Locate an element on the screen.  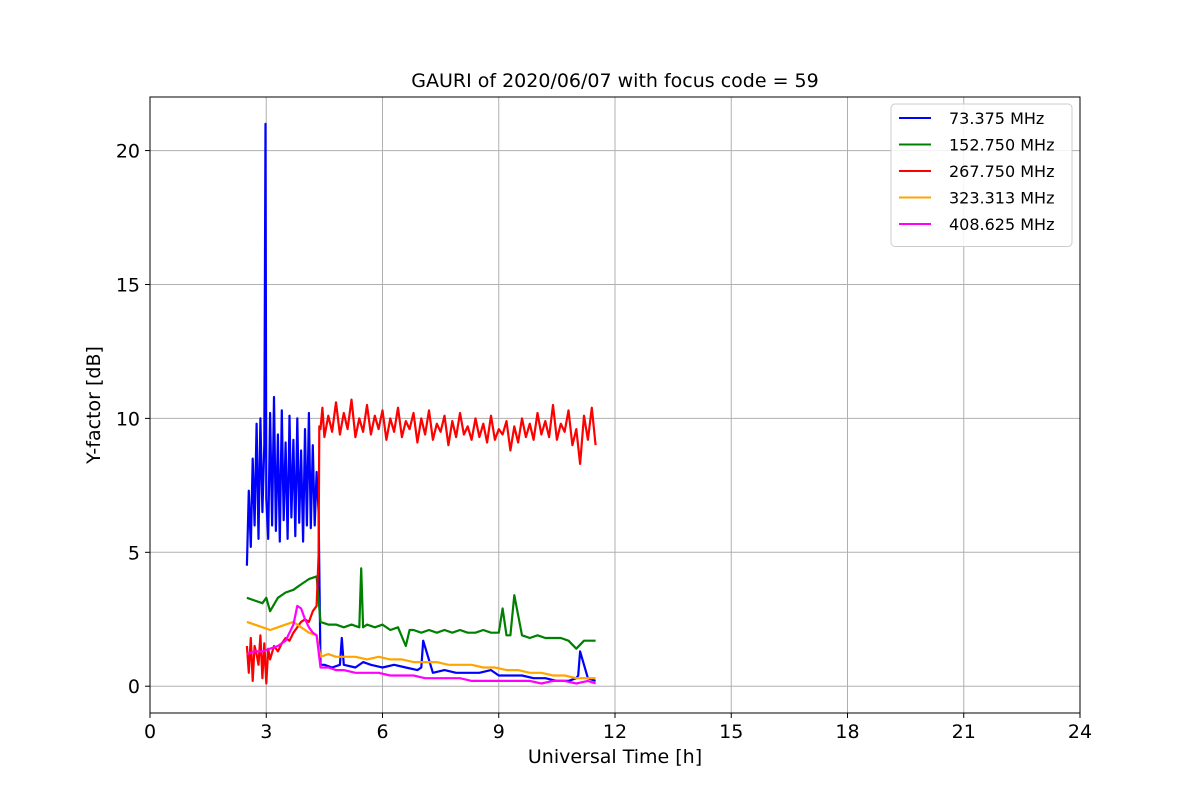
y-tick-label: 15 is located at coordinates (128, 285).